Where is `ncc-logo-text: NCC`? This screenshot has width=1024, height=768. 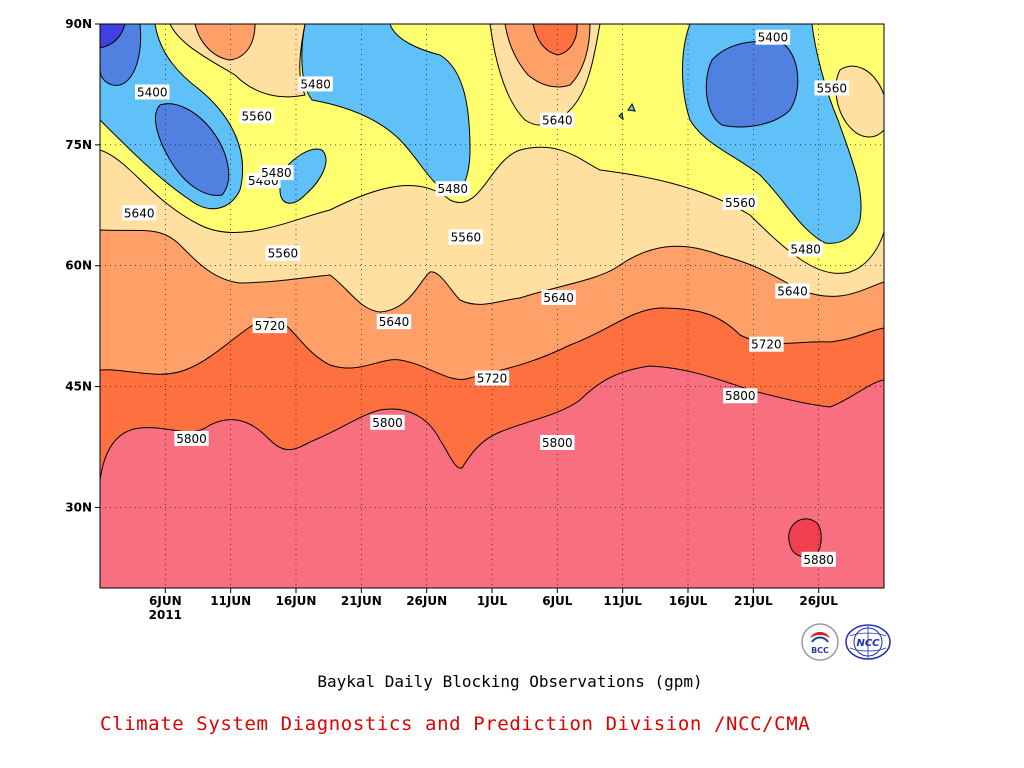
ncc-logo-text: NCC is located at coordinates (868, 643).